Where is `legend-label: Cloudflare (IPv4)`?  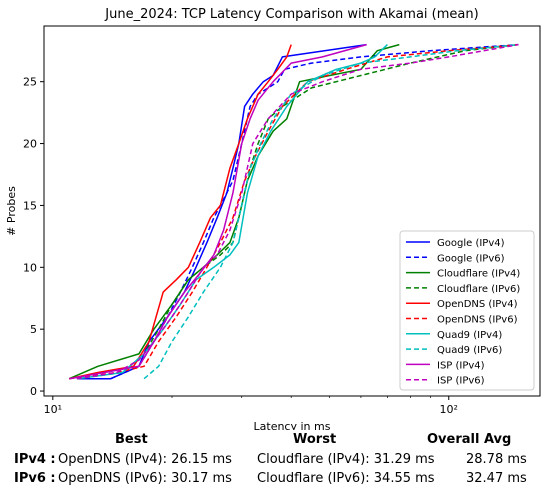 legend-label: Cloudflare (IPv4) is located at coordinates (478, 274).